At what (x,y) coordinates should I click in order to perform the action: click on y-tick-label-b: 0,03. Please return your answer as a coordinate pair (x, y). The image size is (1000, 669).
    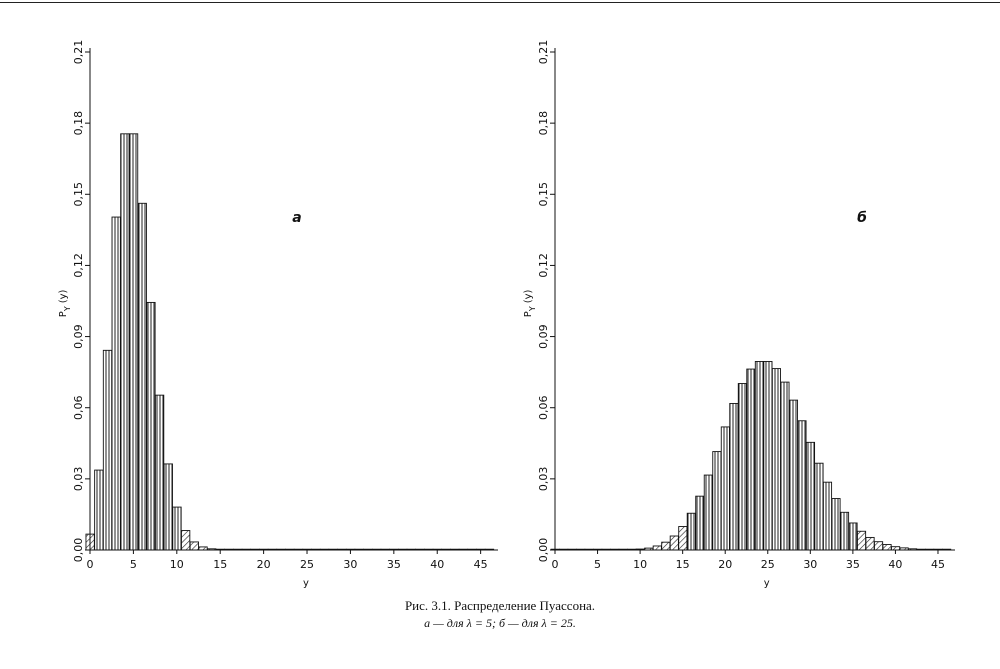
    Looking at the image, I should click on (543, 479).